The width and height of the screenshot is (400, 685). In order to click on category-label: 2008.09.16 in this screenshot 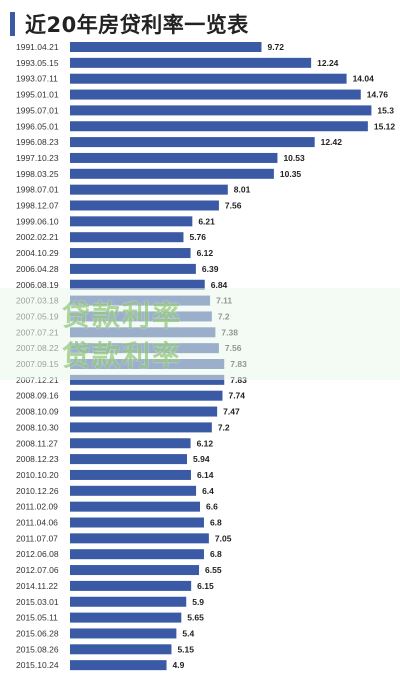, I will do `click(37, 396)`.